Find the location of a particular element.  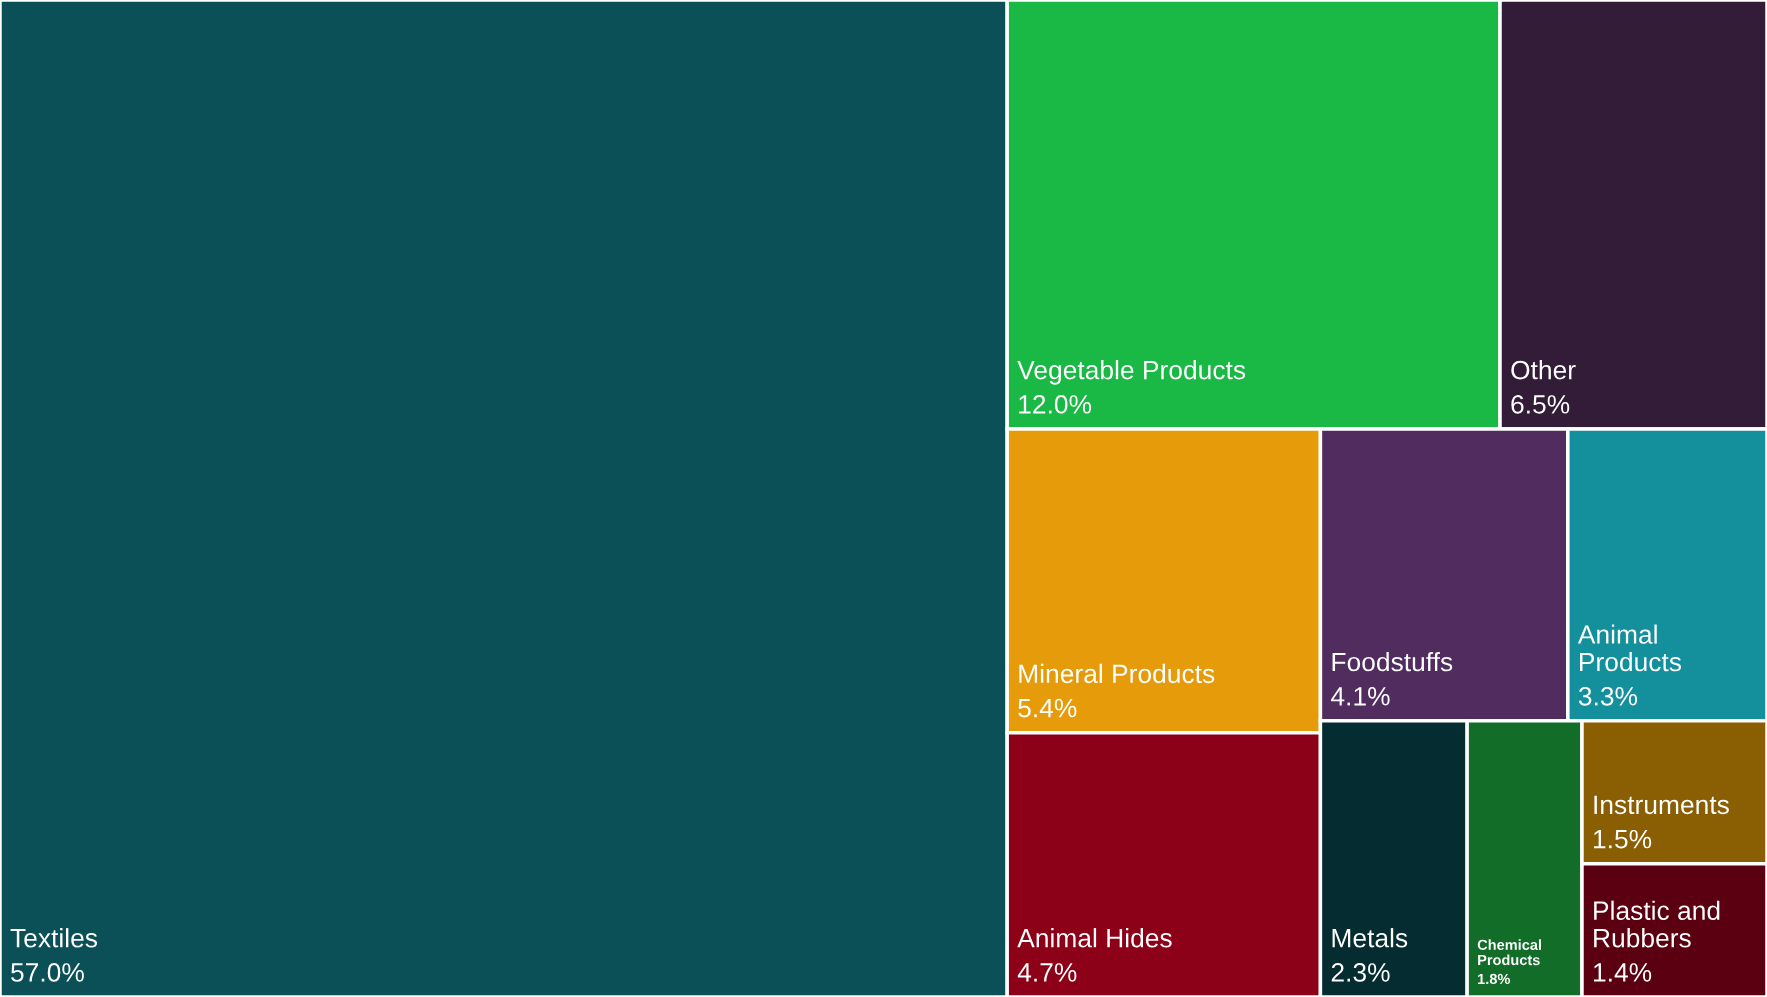

data-label: 6.5% is located at coordinates (1540, 404).